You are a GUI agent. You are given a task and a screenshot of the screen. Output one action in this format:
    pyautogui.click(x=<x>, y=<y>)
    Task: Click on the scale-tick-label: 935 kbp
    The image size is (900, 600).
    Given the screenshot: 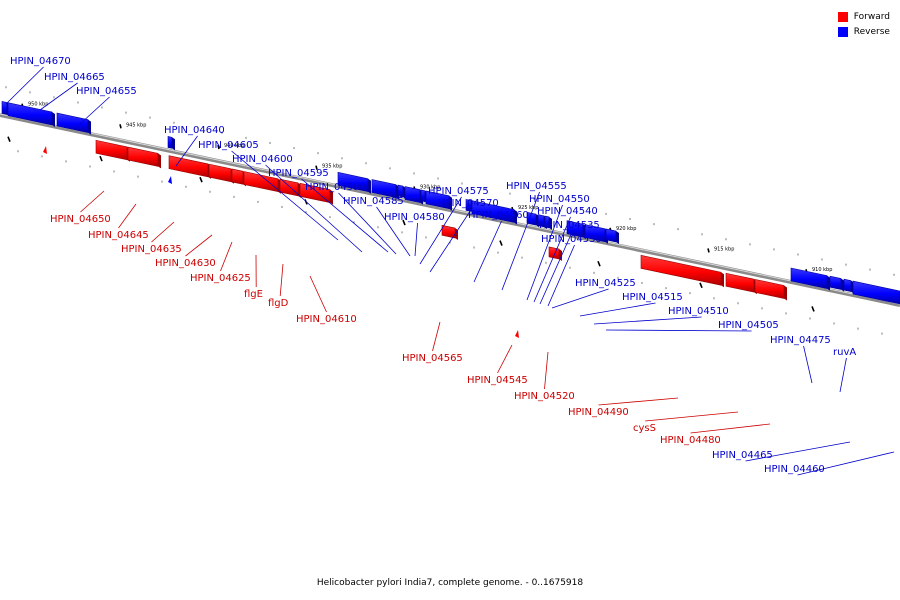 What is the action you would take?
    pyautogui.click(x=332, y=167)
    